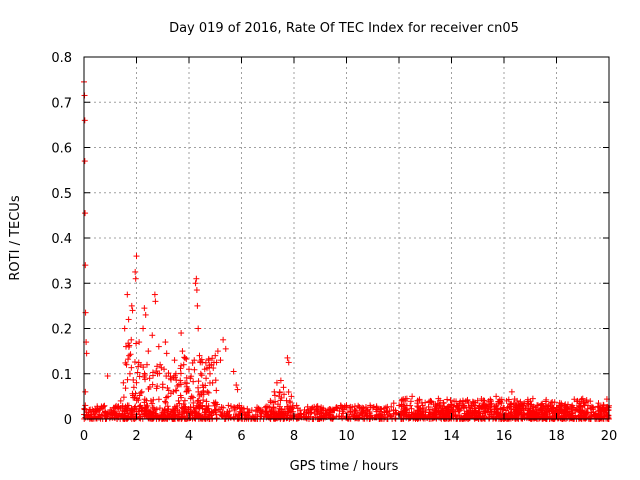 The image size is (640, 480). I want to click on x-tick-labels: 0 2 4 6 8 10 12 14 16 18 20, so click(348, 436).